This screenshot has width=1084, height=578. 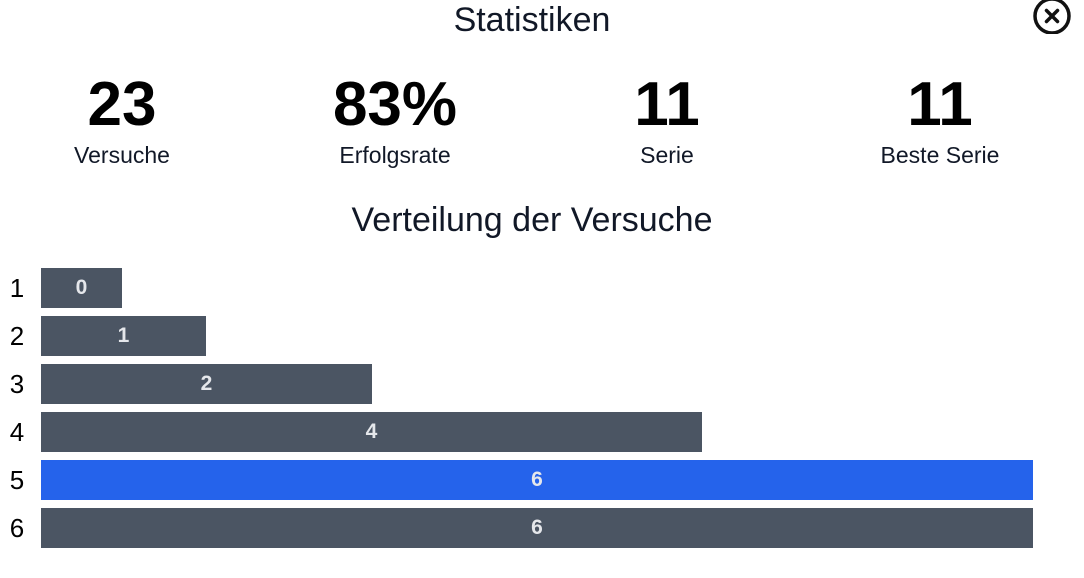 I want to click on distribution-title: Verteilung der Versuche, so click(x=532, y=220).